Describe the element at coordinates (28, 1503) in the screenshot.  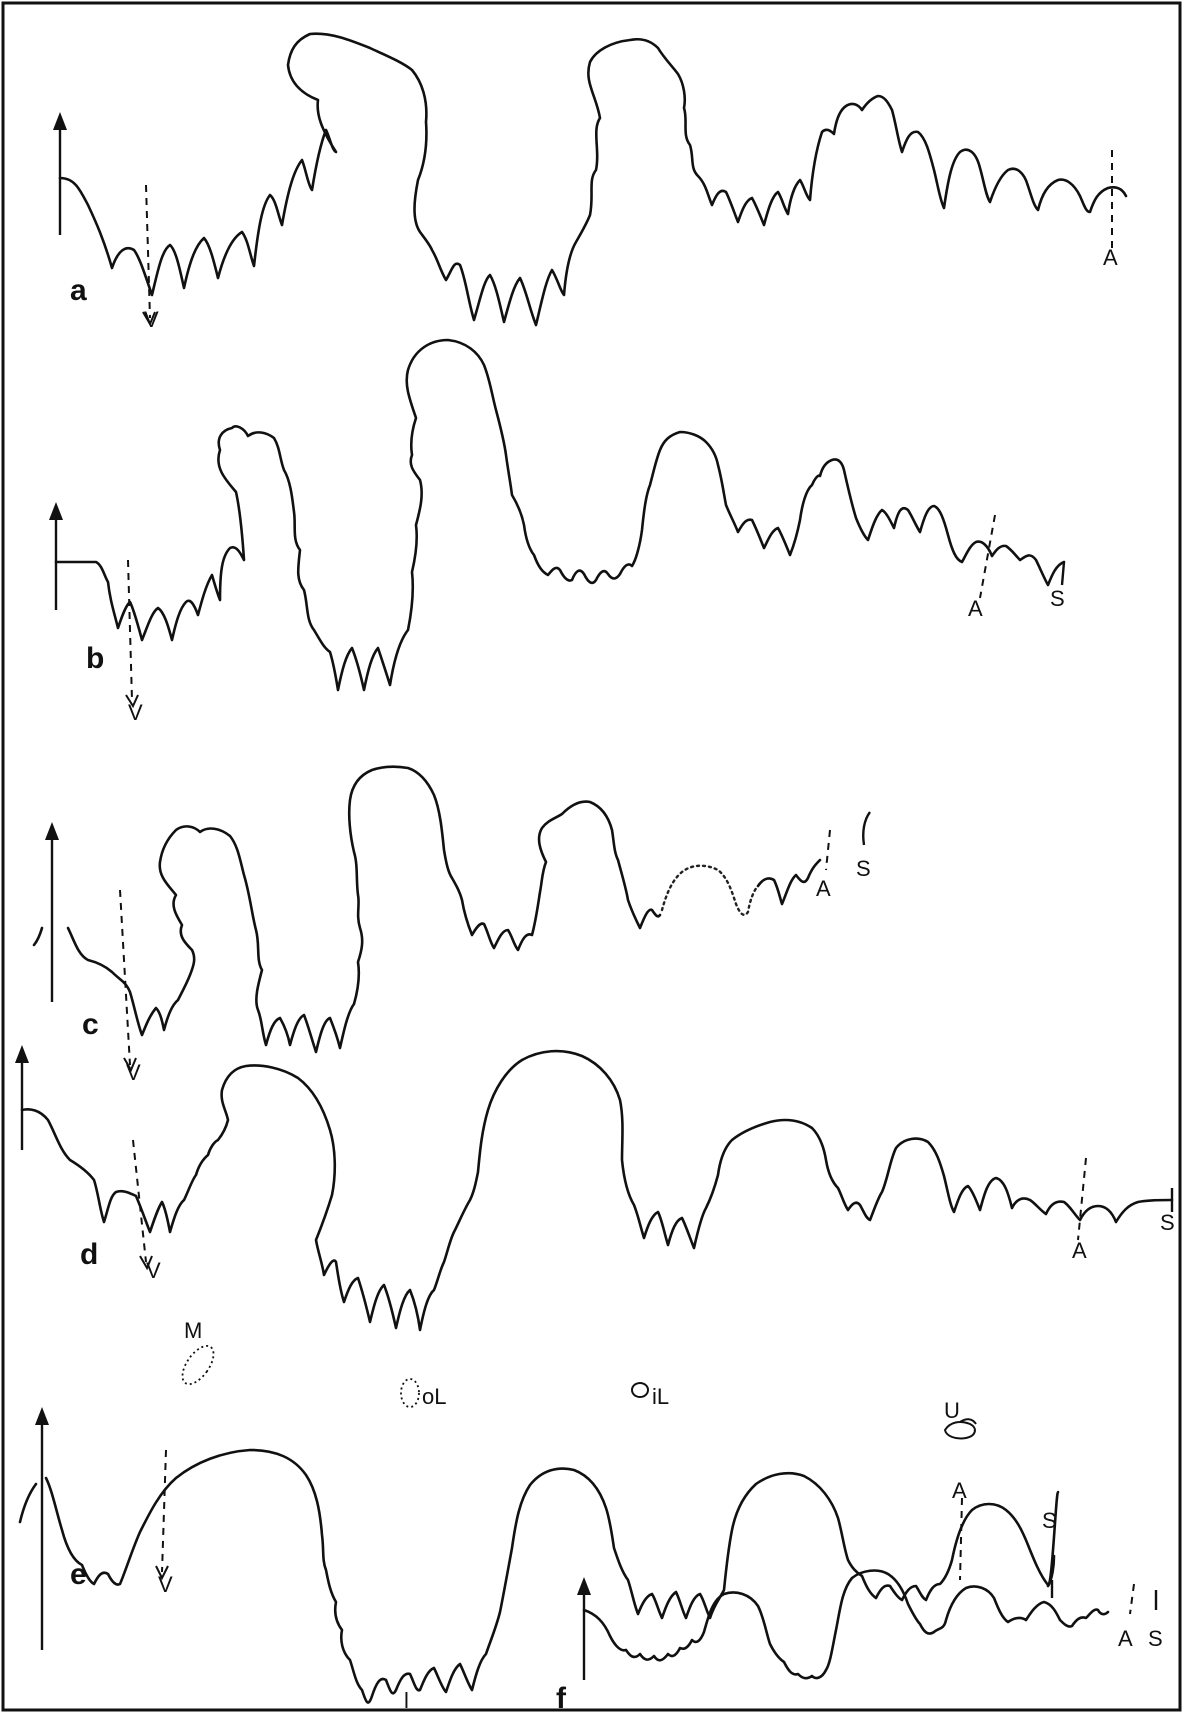
I see `profile-stub-e` at that location.